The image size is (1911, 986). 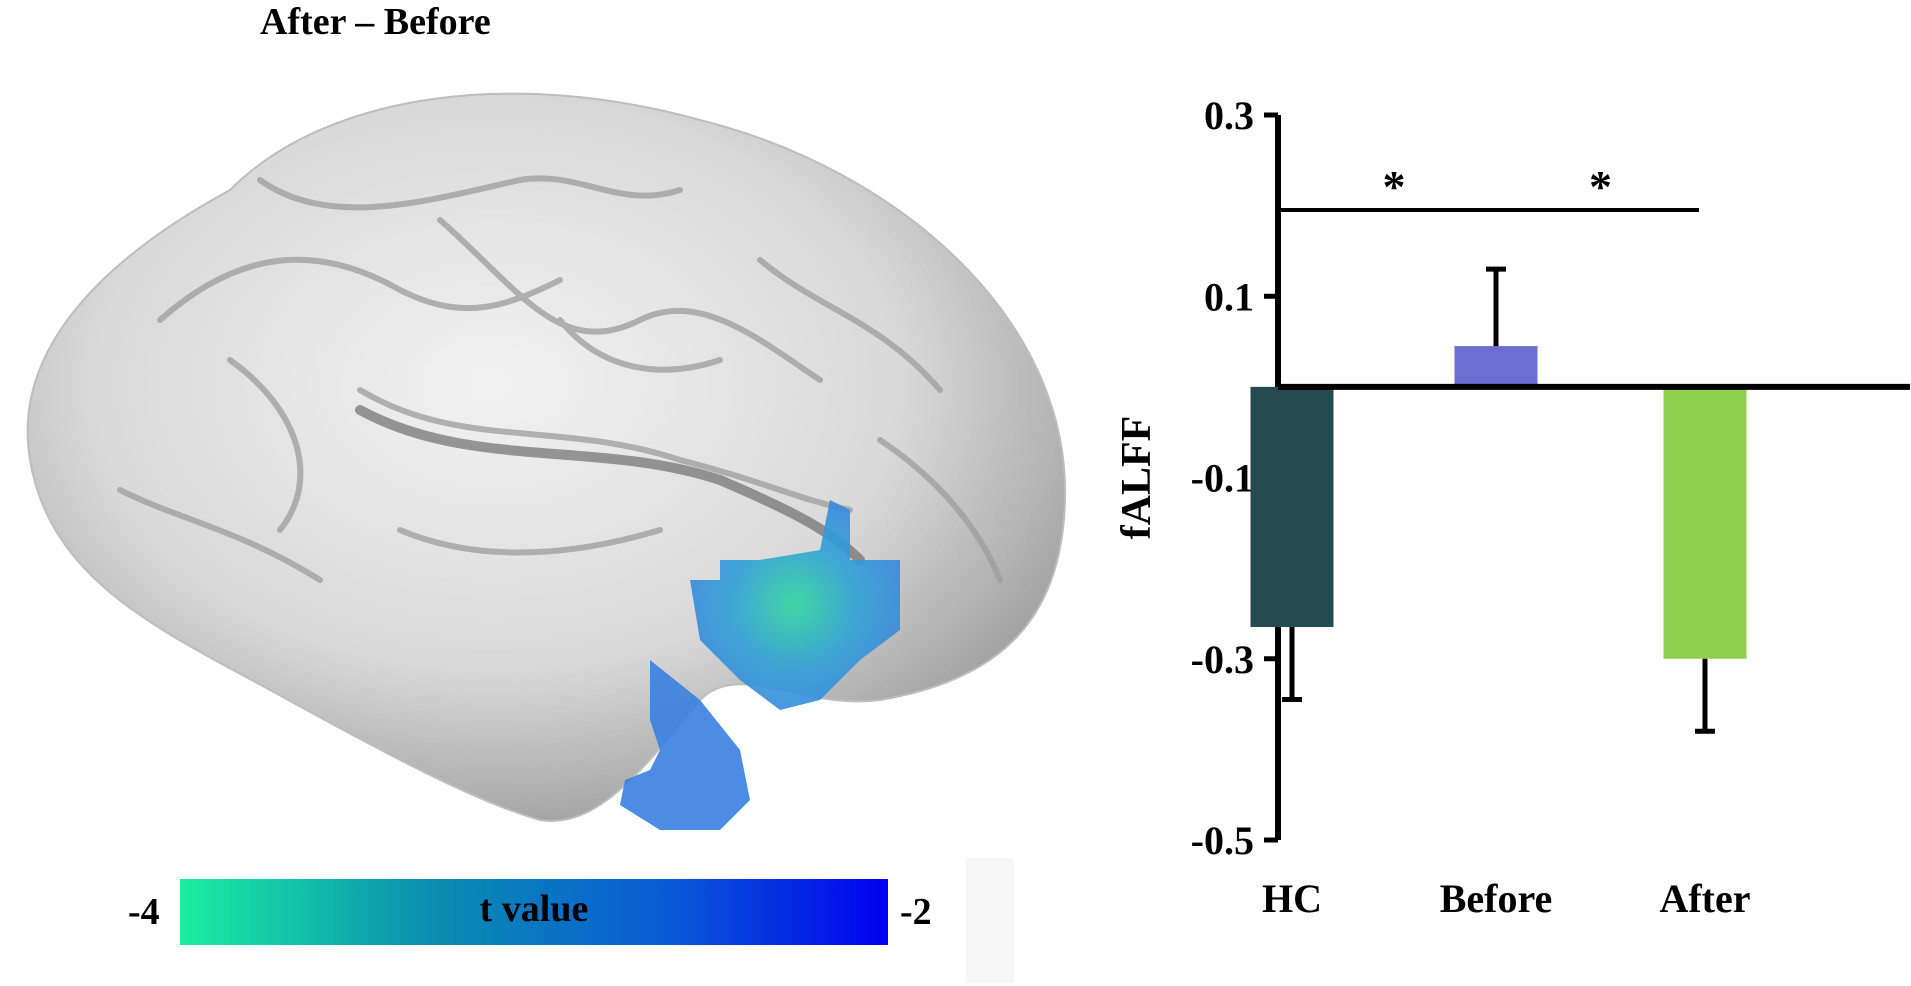 I want to click on y-tick-label: 0.3, so click(x=1229, y=115).